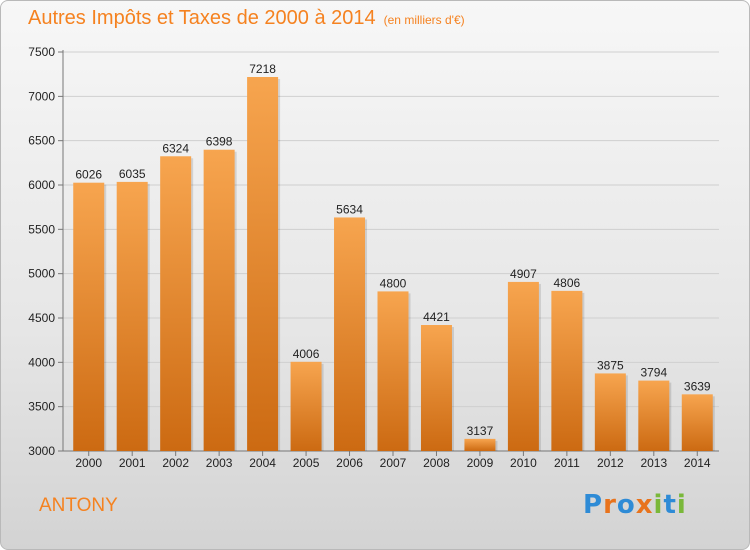 The width and height of the screenshot is (750, 550). I want to click on y-tick-label: 3000, so click(41, 451).